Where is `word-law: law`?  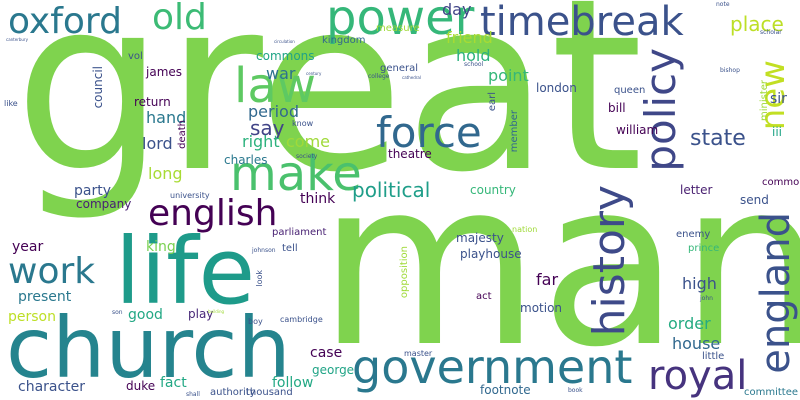 word-law: law is located at coordinates (275, 86).